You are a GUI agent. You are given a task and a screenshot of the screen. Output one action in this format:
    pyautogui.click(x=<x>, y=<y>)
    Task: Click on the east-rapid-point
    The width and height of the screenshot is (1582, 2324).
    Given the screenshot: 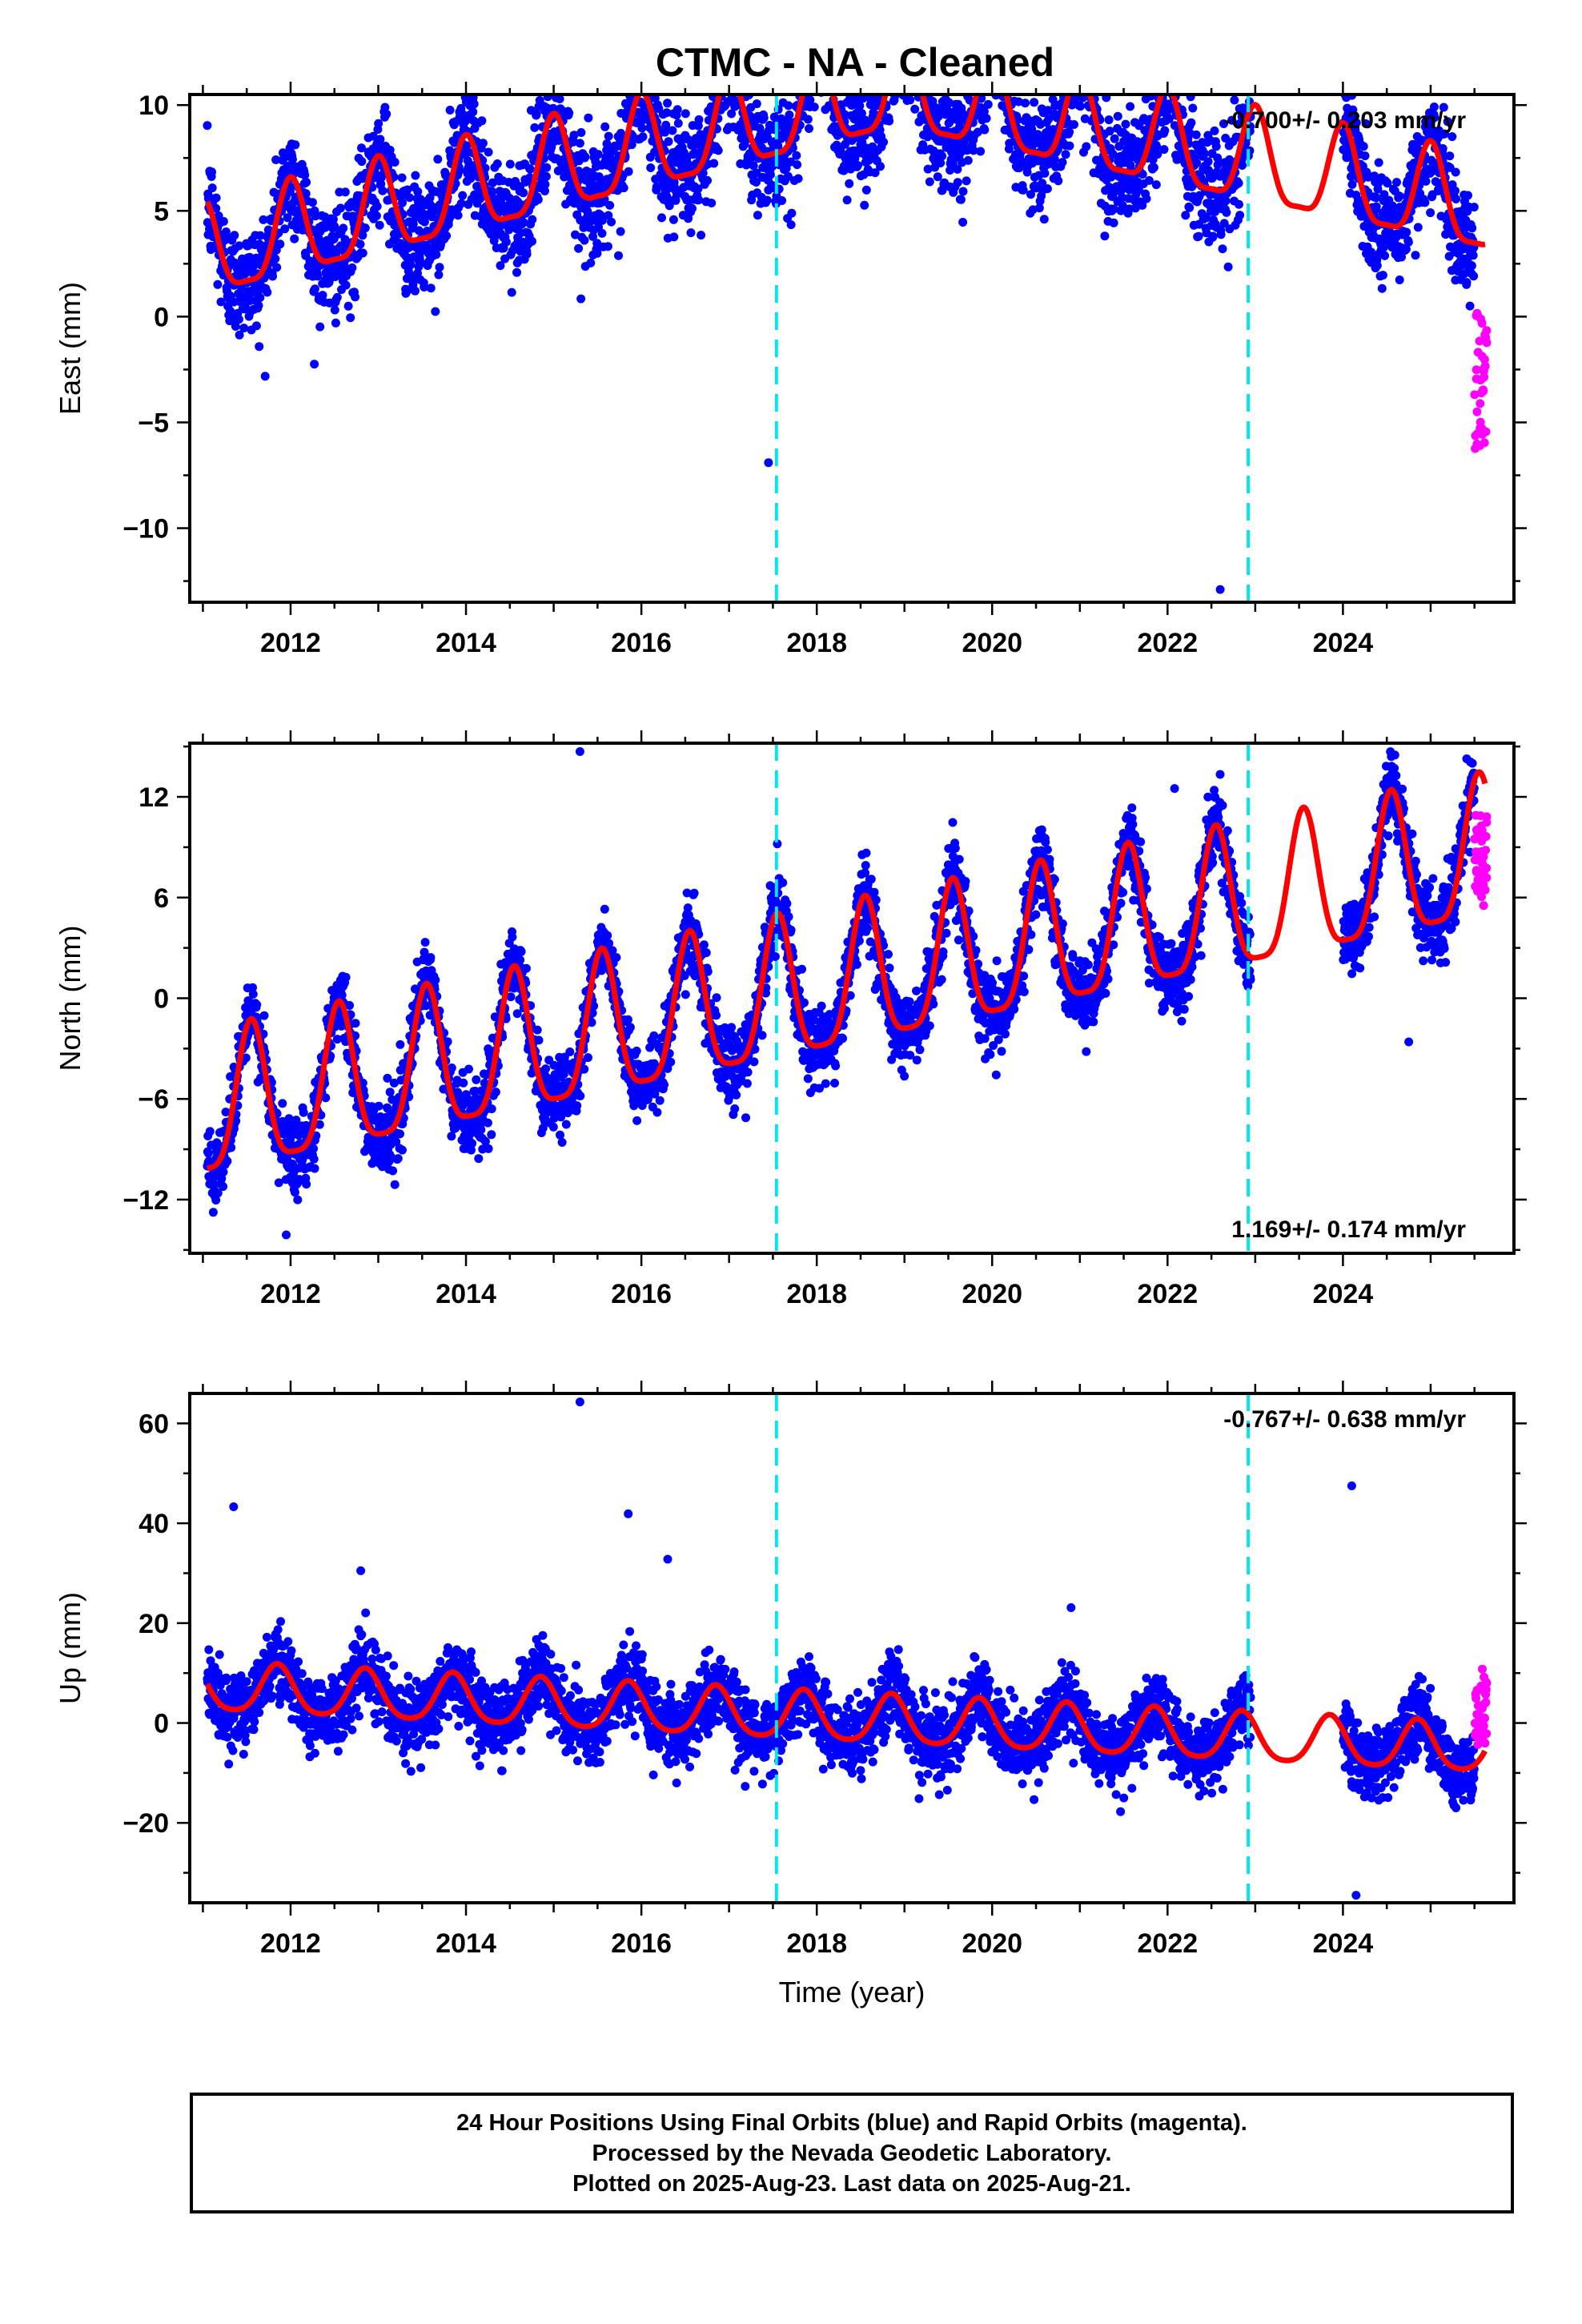 What is the action you would take?
    pyautogui.click(x=1480, y=403)
    